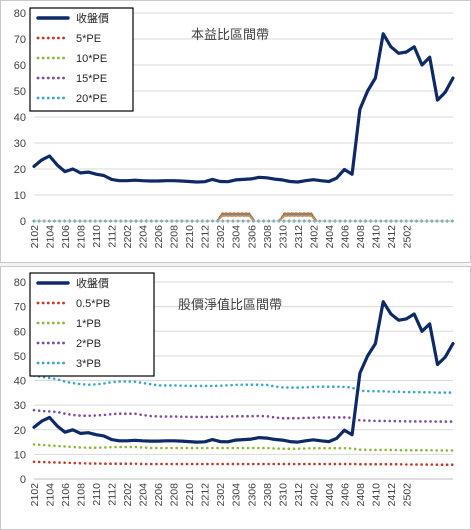 Image resolution: width=471 pixels, height=530 pixels. I want to click on legend-label: 5*PE, so click(88, 39).